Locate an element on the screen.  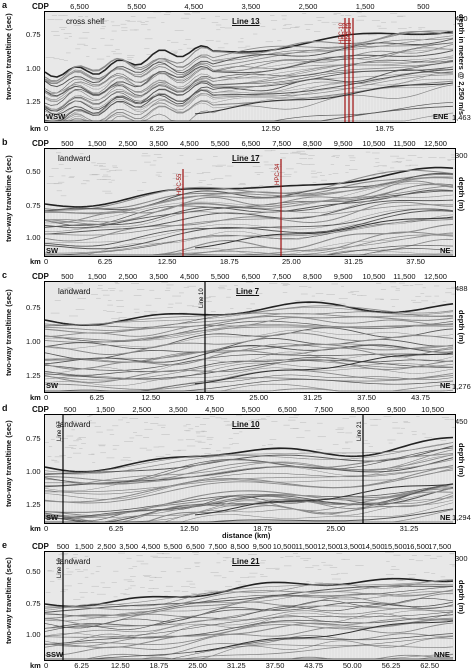
tie-line-label: Line 10 is located at coordinates (60, 568).